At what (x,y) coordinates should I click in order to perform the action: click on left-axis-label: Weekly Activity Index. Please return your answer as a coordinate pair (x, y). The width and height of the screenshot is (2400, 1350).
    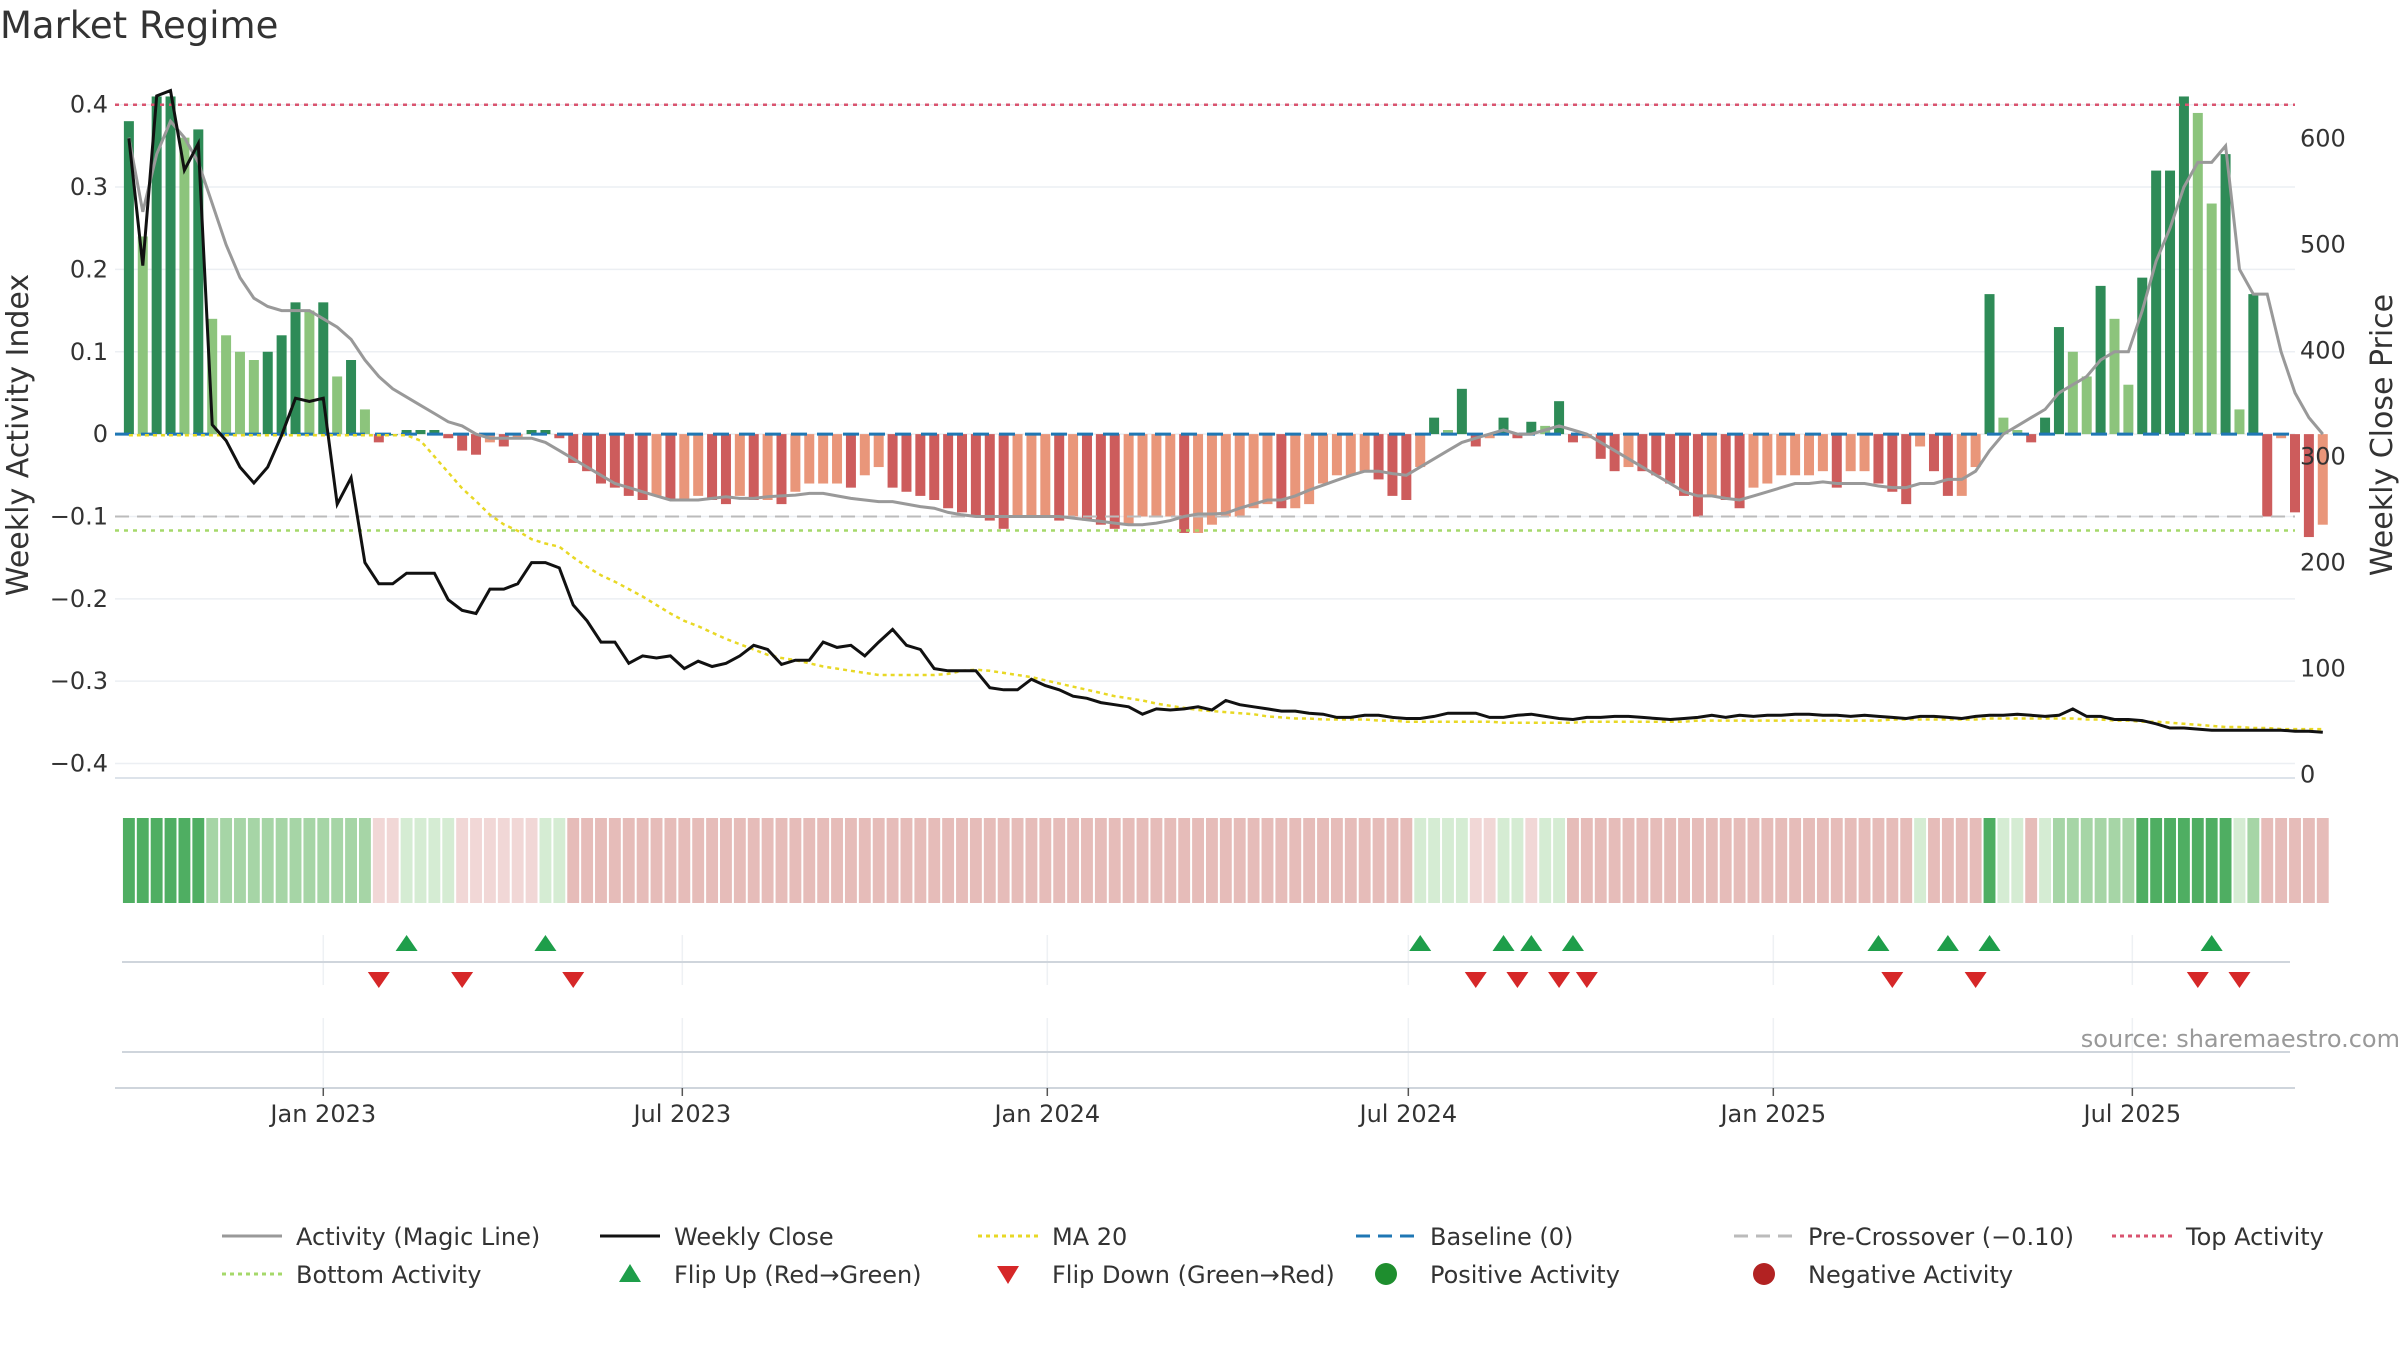
    Looking at the image, I should click on (18, 435).